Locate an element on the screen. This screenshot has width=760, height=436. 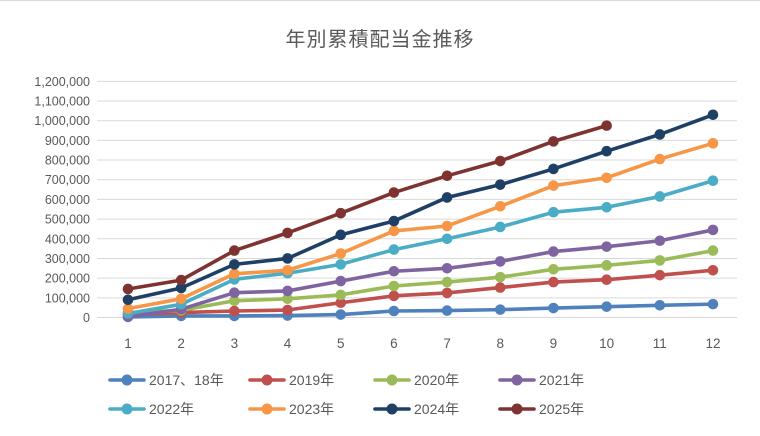
legend-label: 2019年 is located at coordinates (312, 380).